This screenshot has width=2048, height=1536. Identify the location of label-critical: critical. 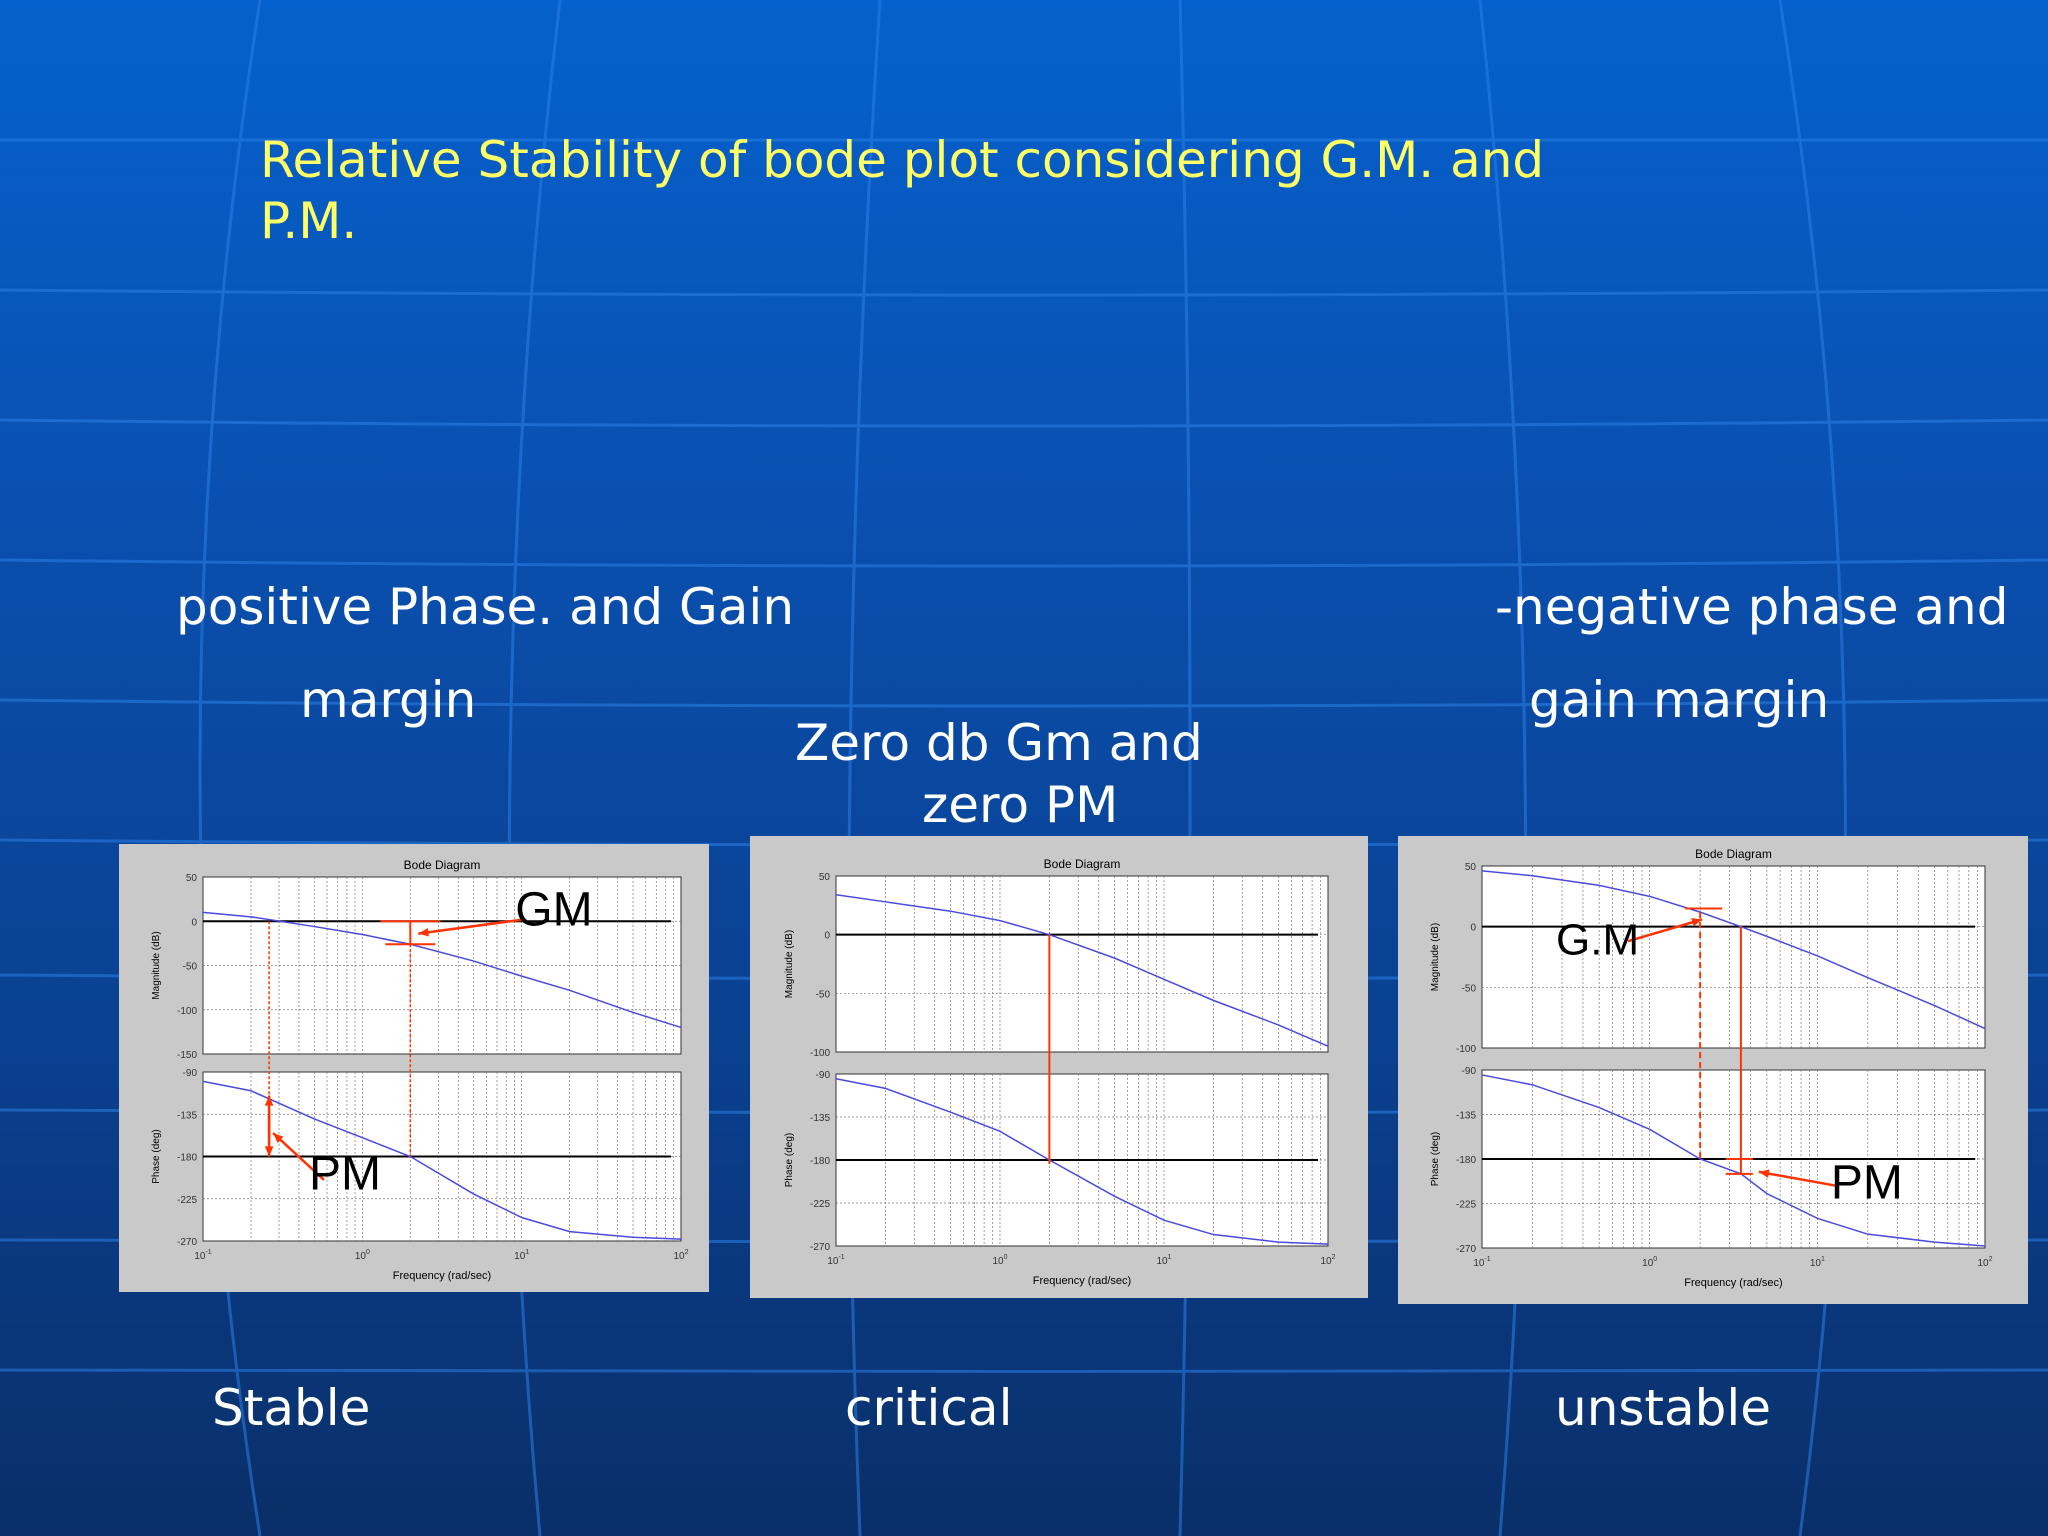
(929, 1408).